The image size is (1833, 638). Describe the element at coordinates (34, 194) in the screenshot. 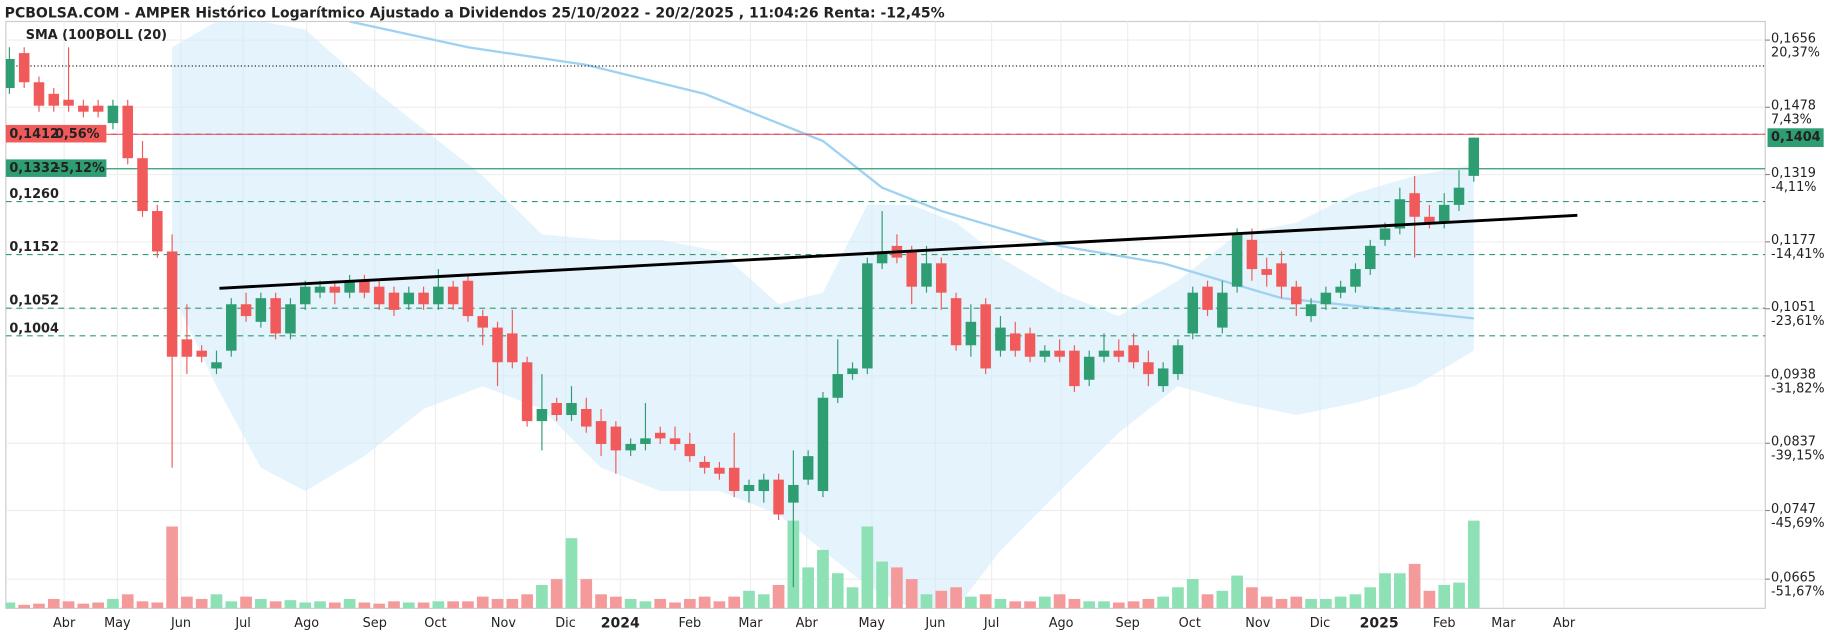

I see `level-label: 0,1260` at that location.